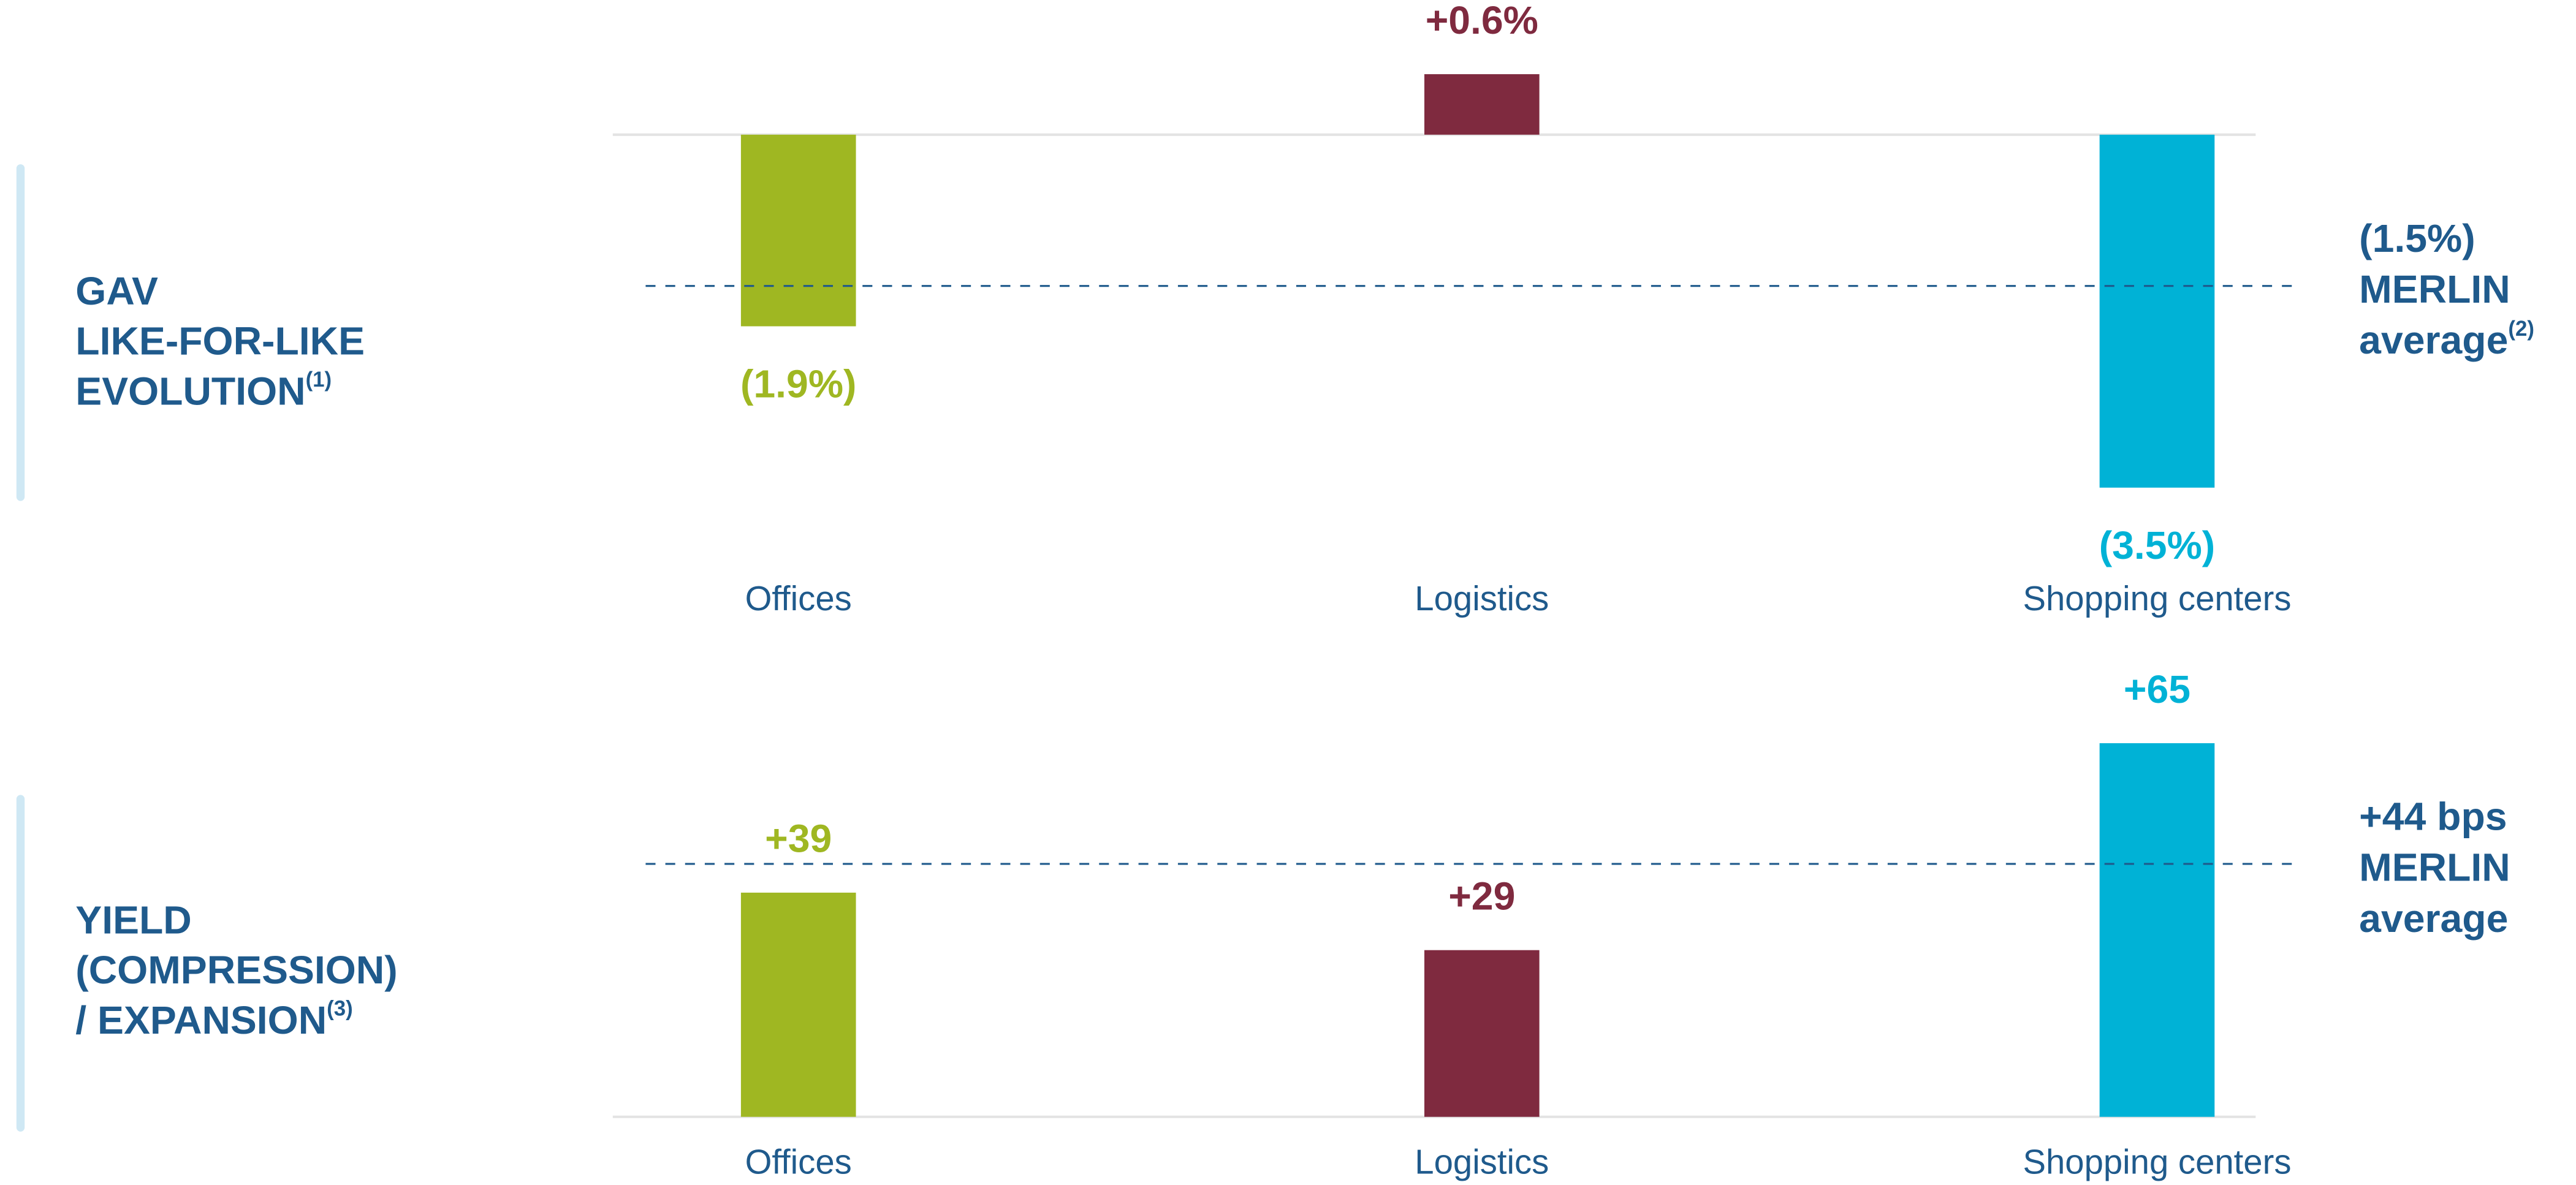 Image resolution: width=2576 pixels, height=1185 pixels. What do you see at coordinates (1482, 21) in the screenshot?
I see `value-label: +0.6%` at bounding box center [1482, 21].